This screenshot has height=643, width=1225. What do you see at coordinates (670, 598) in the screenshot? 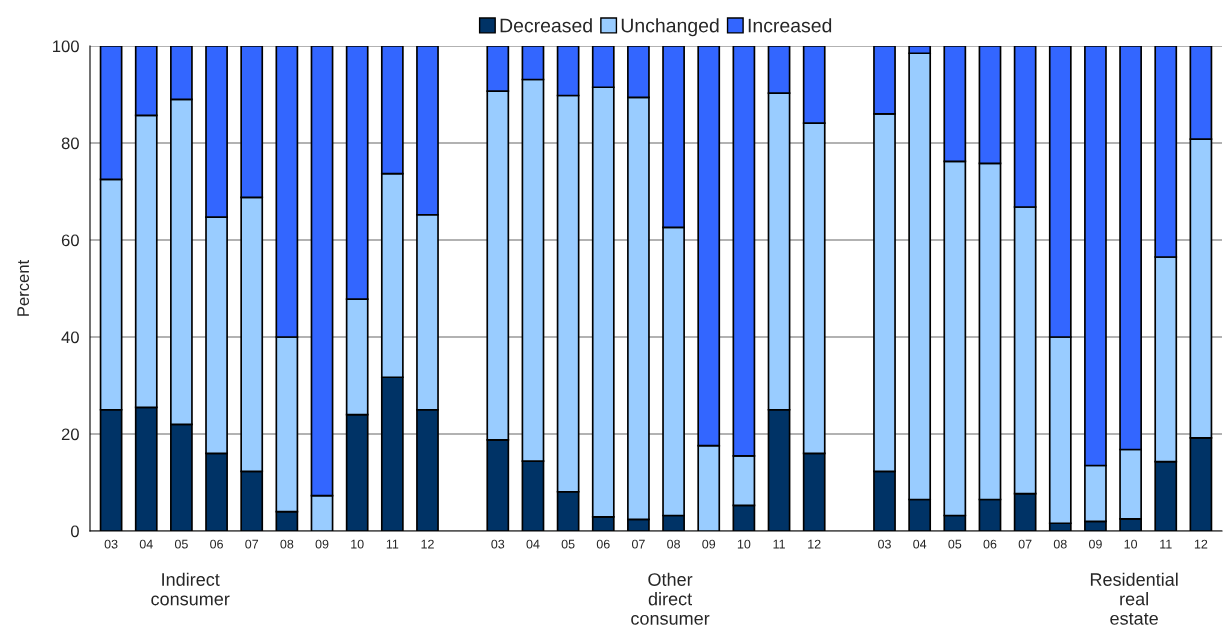
I see `text: Other direct consumer` at bounding box center [670, 598].